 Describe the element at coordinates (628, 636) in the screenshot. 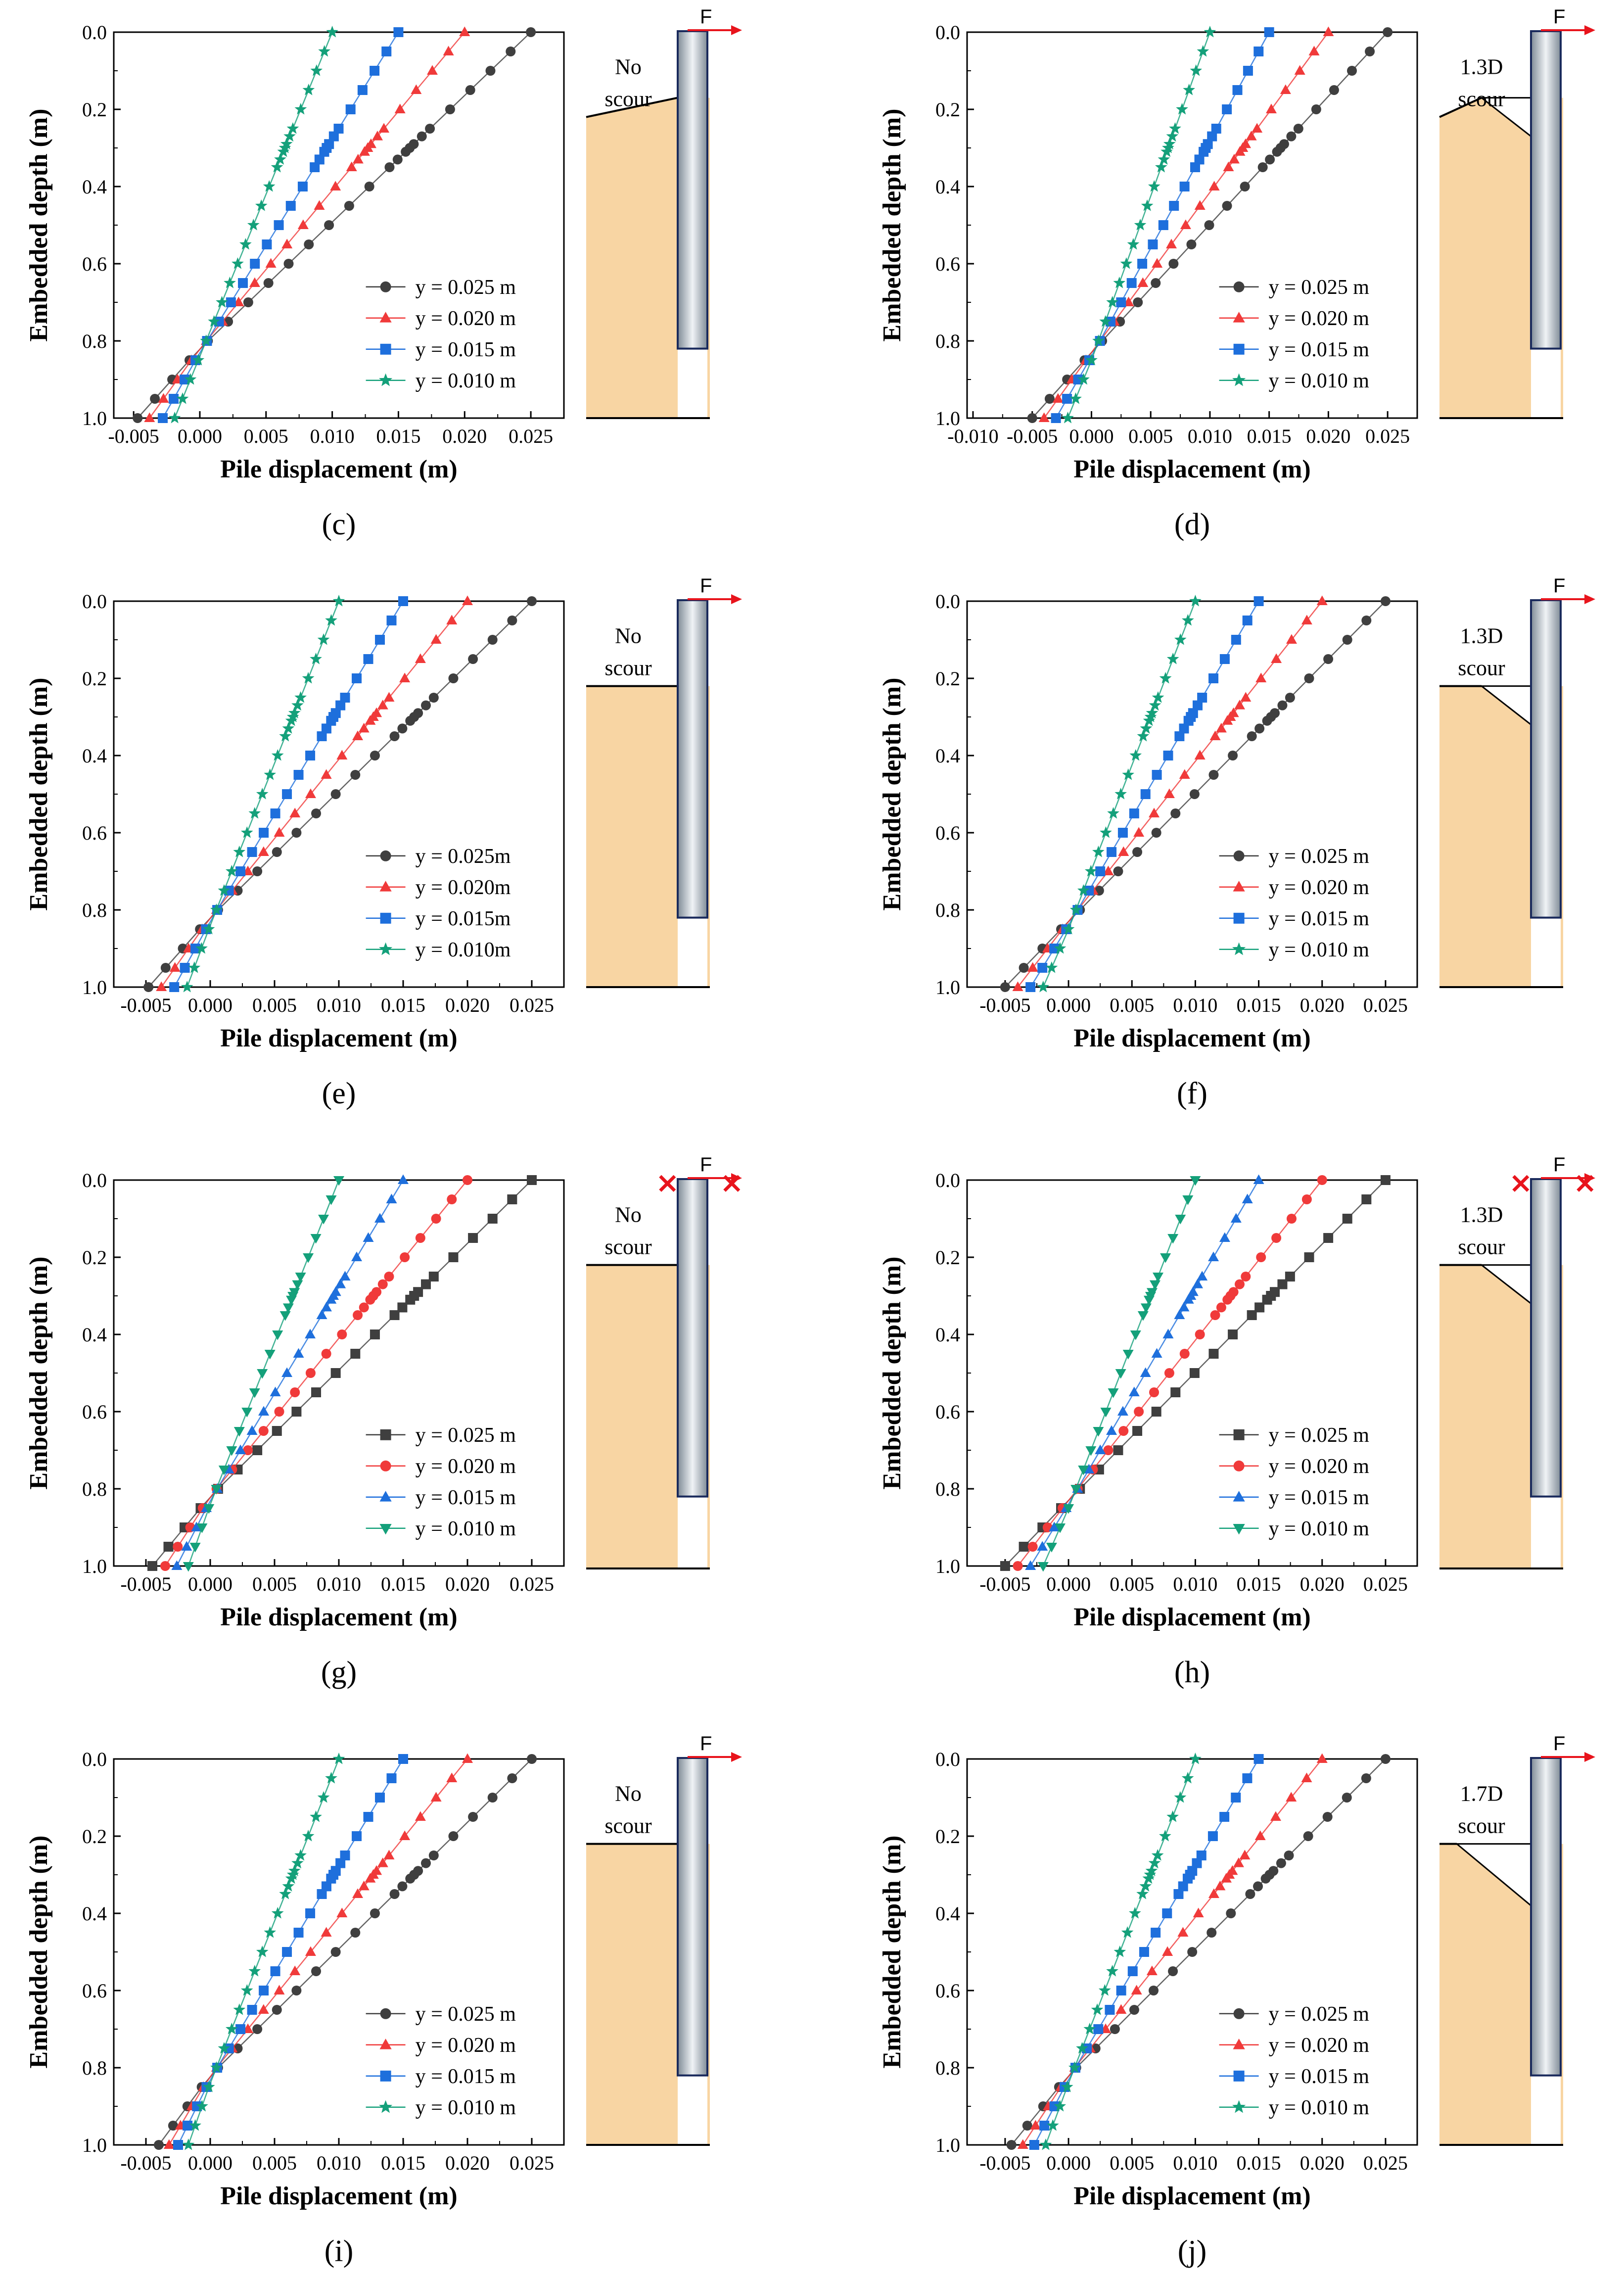

I see `scour-label-1: No` at that location.